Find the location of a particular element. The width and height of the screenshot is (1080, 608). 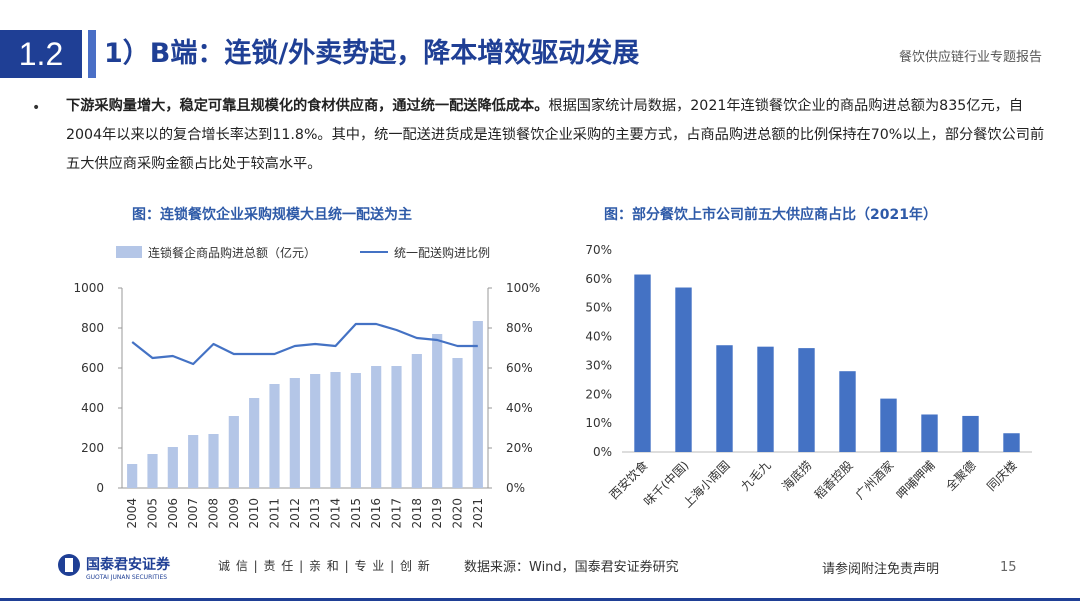

right-tick-label: 100% is located at coordinates (523, 288).